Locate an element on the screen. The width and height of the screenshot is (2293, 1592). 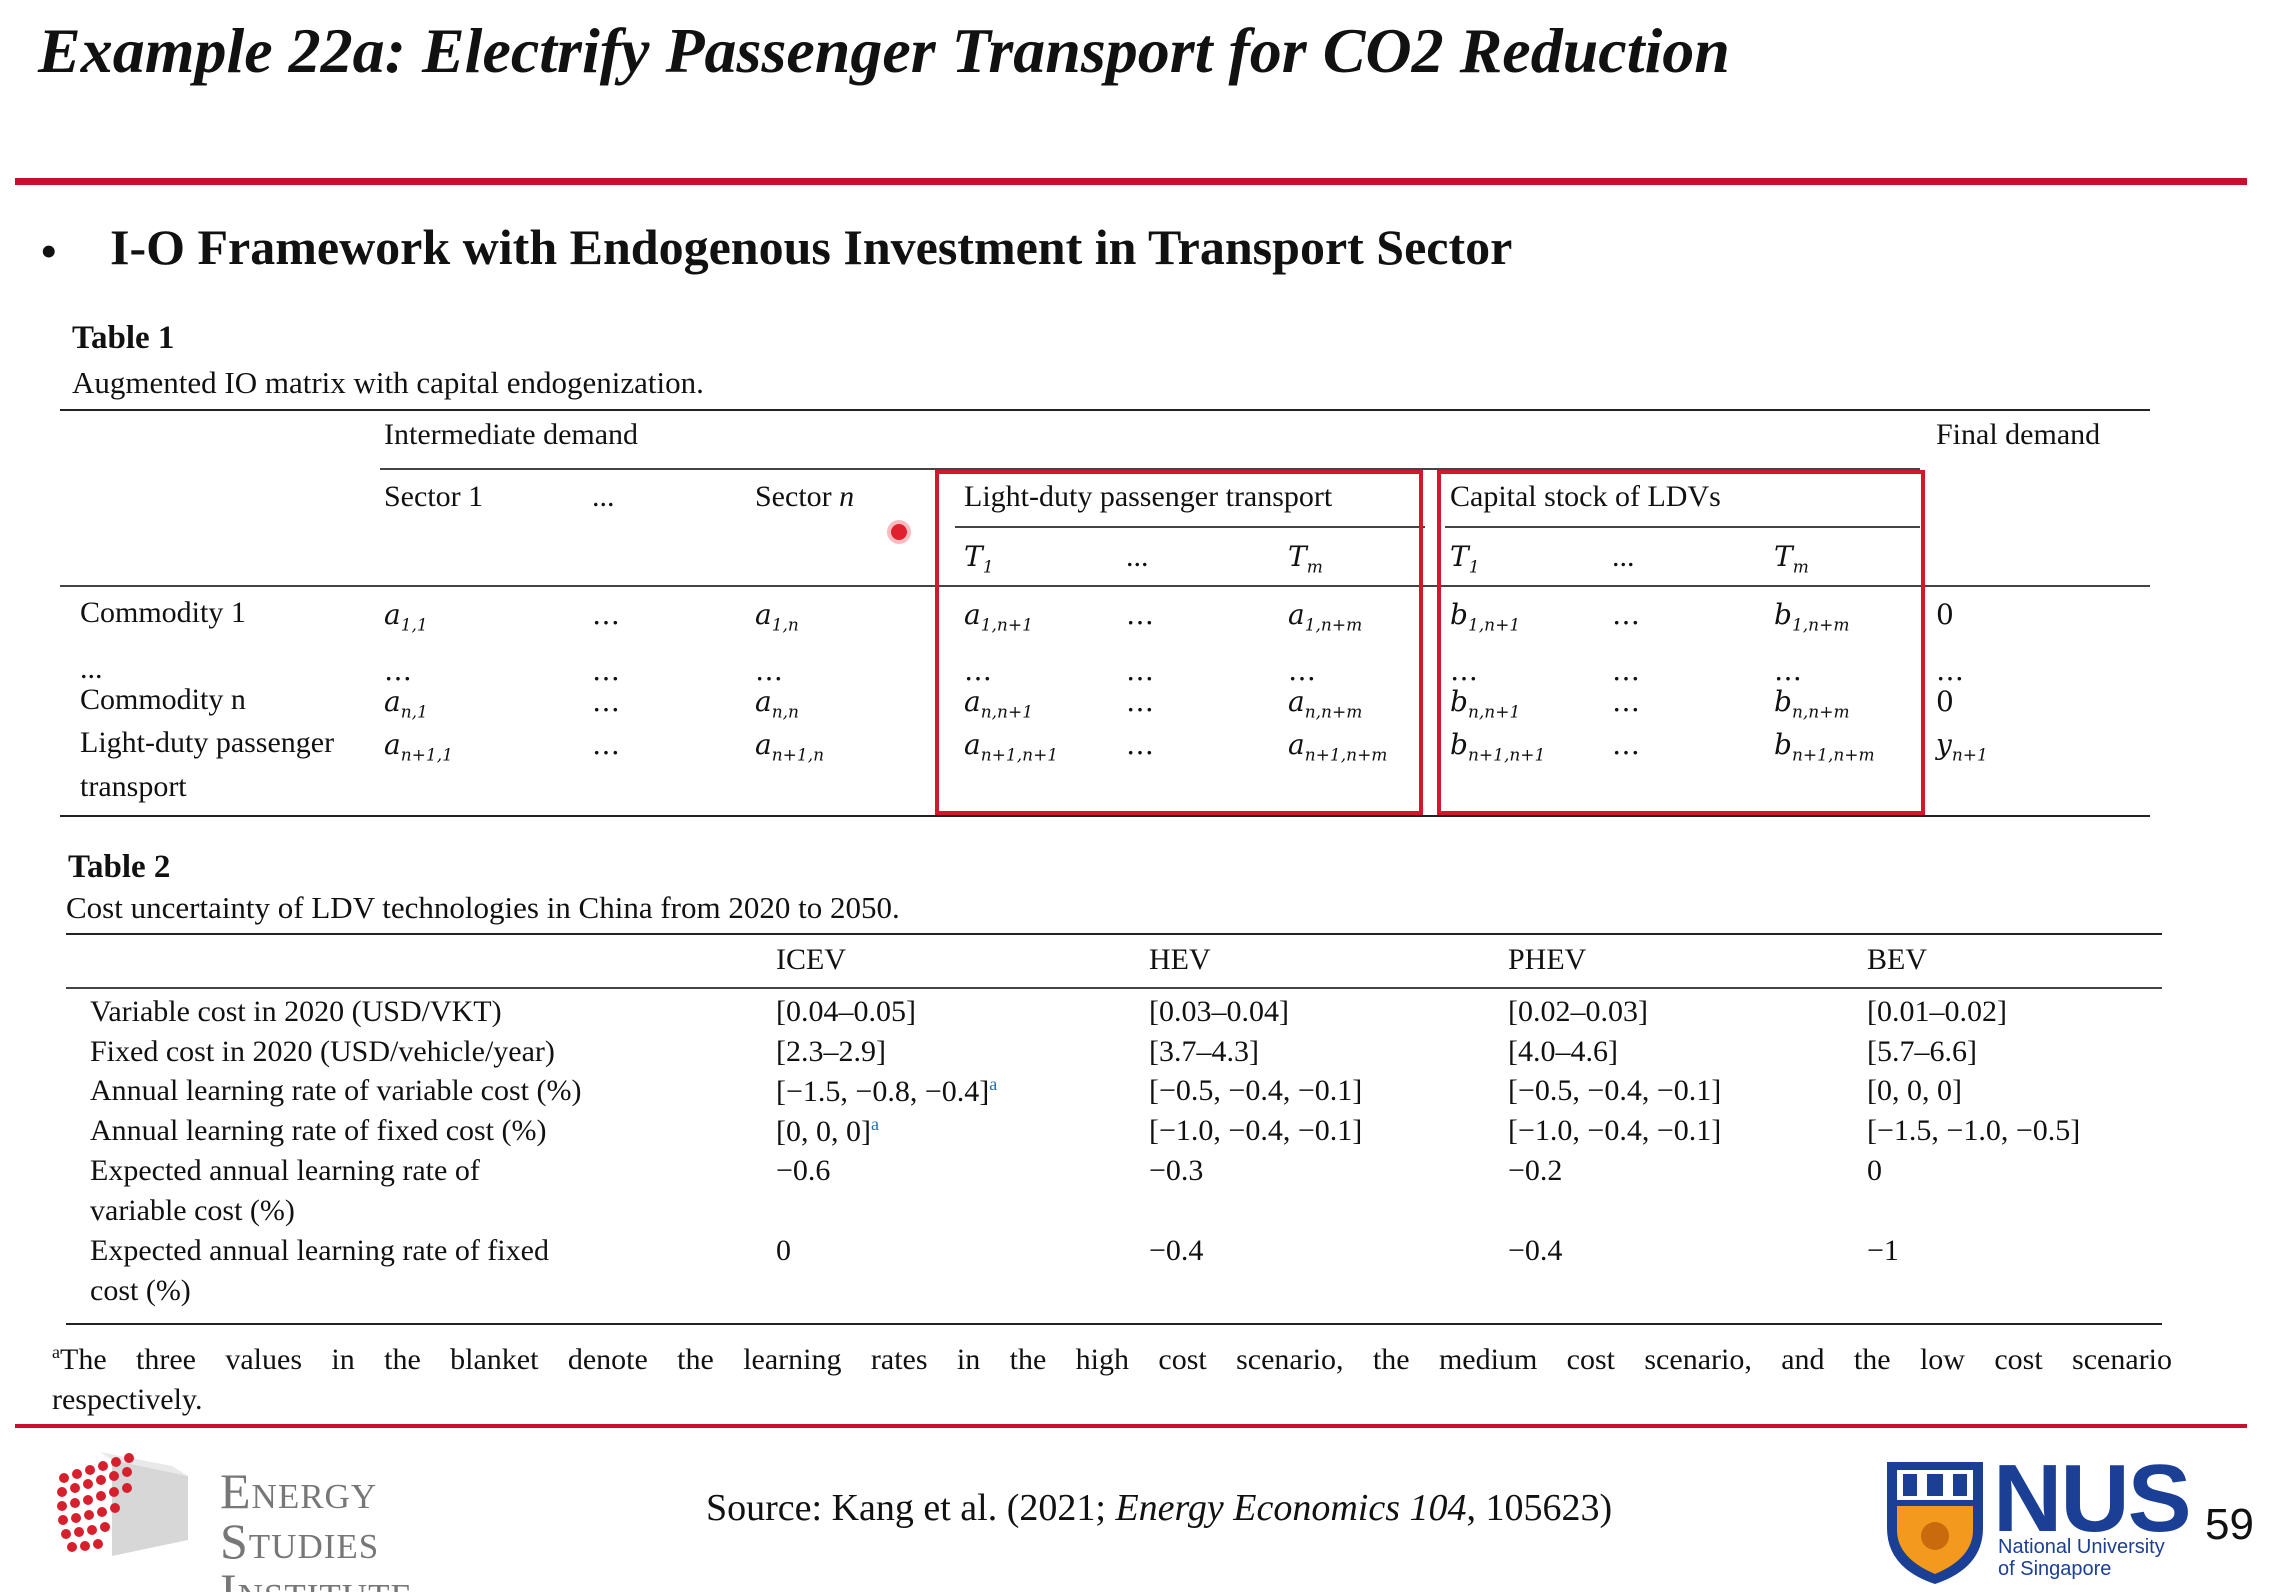
esi-logo-text: Energy Studies Institute is located at coordinates (316, 1527).